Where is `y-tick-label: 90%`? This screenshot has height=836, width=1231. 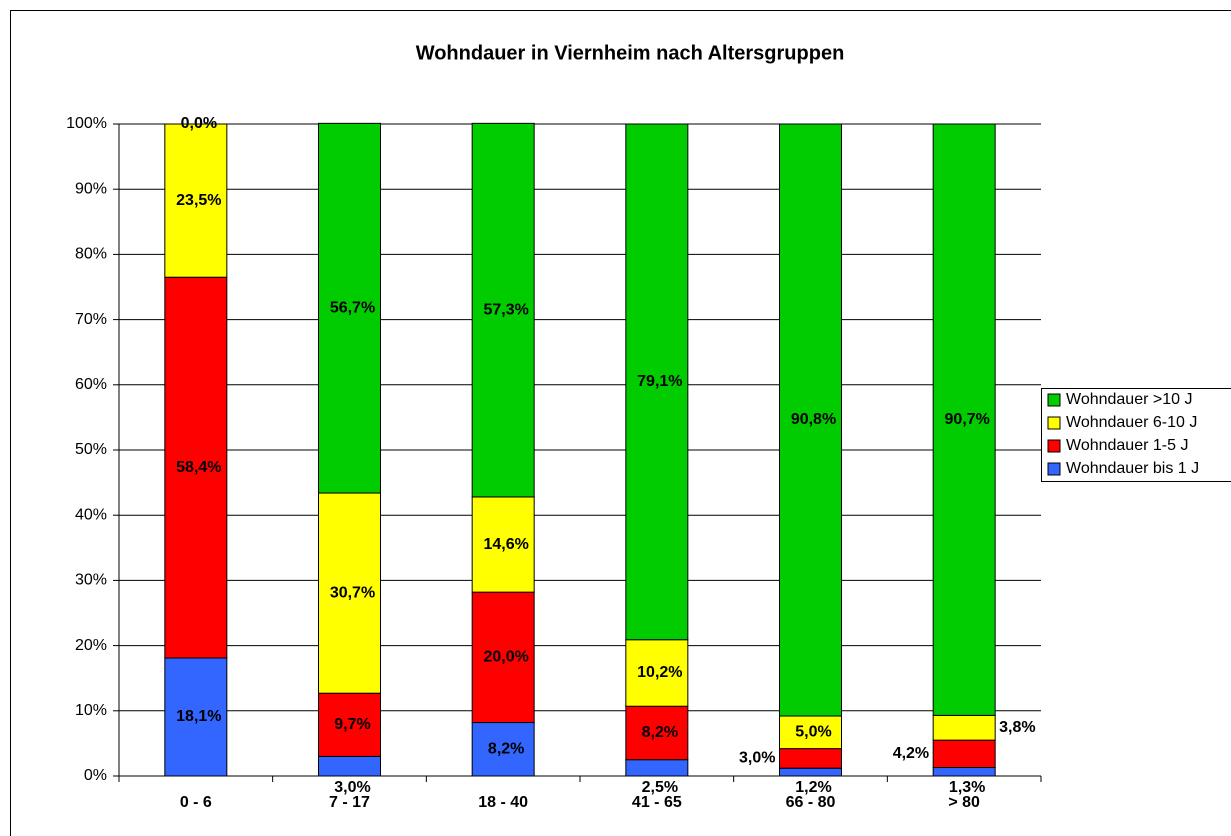 y-tick-label: 90% is located at coordinates (91, 188).